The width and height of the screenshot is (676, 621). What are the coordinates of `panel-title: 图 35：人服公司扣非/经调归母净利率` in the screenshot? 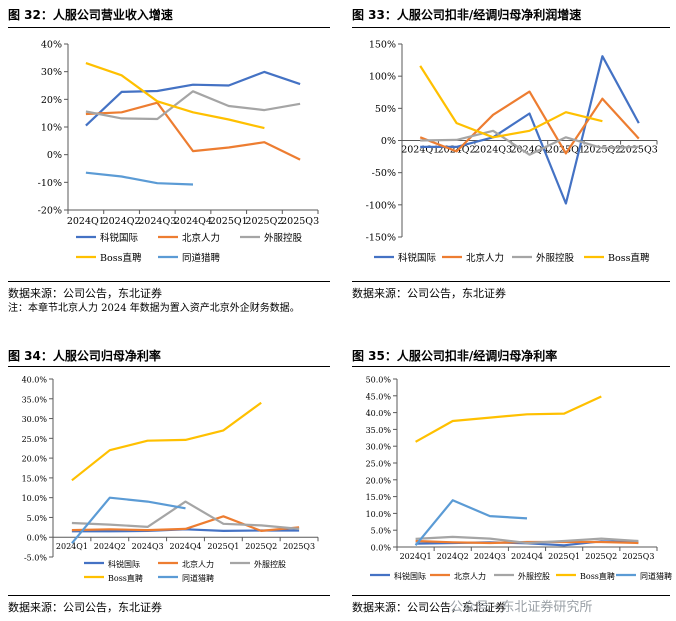 It's located at (455, 356).